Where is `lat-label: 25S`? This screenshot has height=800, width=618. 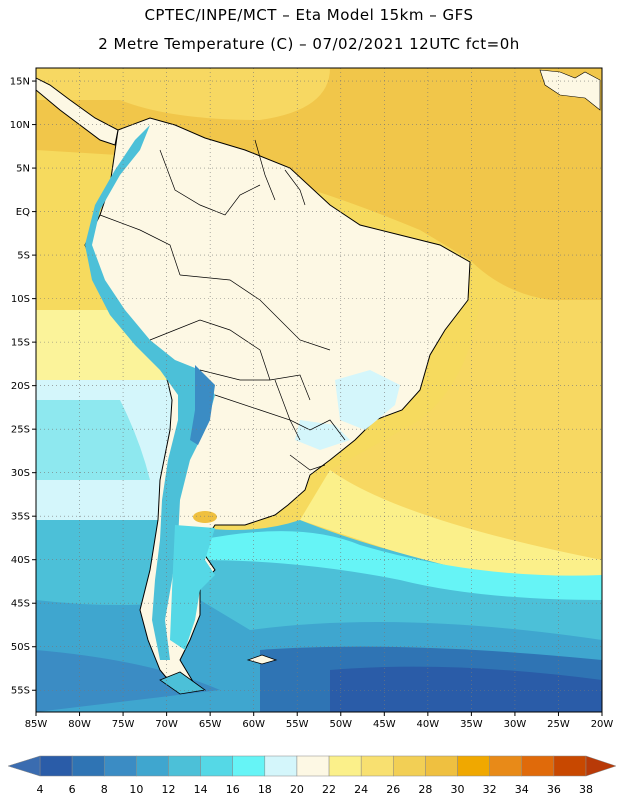 lat-label: 25S is located at coordinates (20, 430).